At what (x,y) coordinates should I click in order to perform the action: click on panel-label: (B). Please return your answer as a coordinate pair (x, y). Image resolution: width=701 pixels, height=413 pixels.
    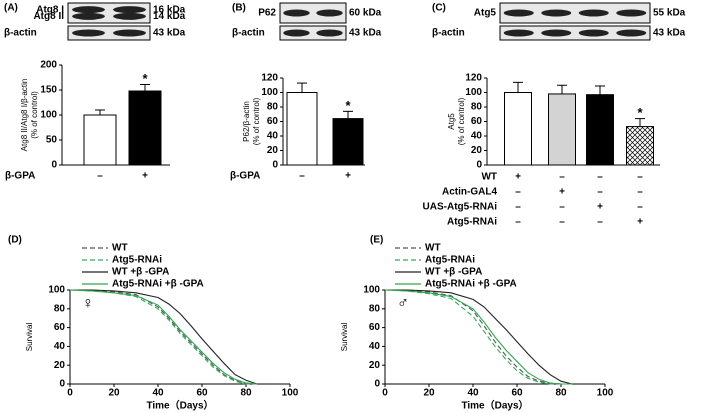
    Looking at the image, I should click on (239, 8).